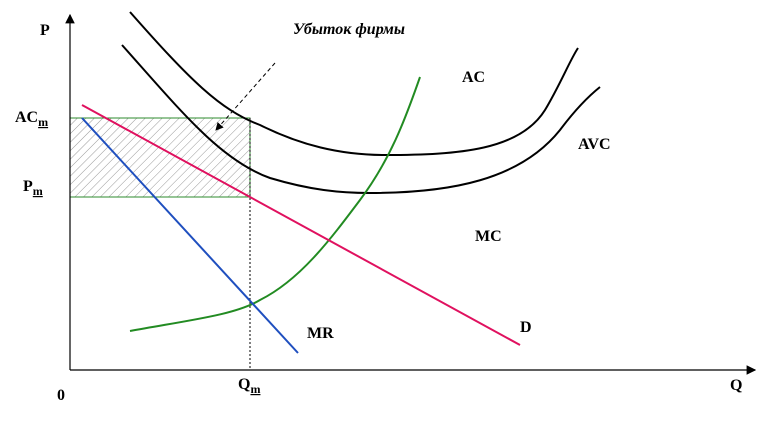 This screenshot has height=425, width=778. What do you see at coordinates (26, 117) in the screenshot?
I see `acm-text: AC` at bounding box center [26, 117].